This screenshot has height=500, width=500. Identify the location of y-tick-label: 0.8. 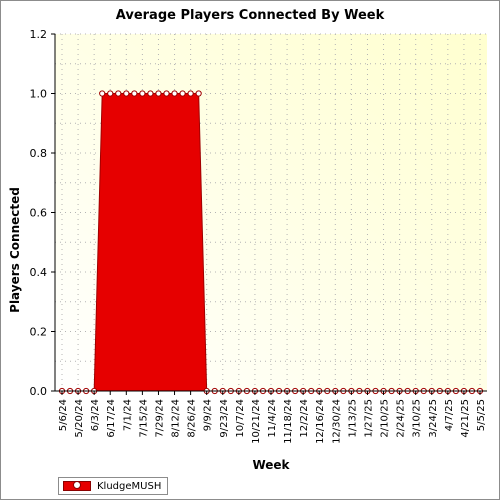
(39, 153).